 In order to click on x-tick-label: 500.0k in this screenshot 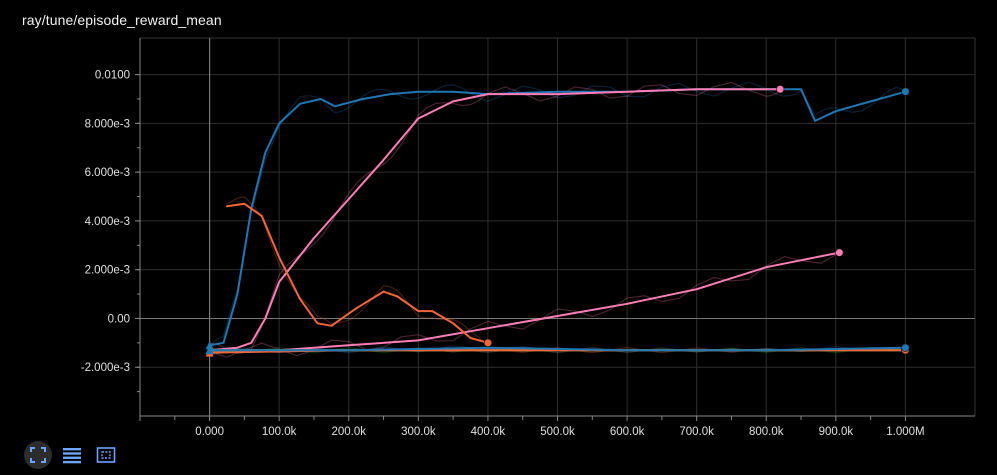, I will do `click(557, 432)`.